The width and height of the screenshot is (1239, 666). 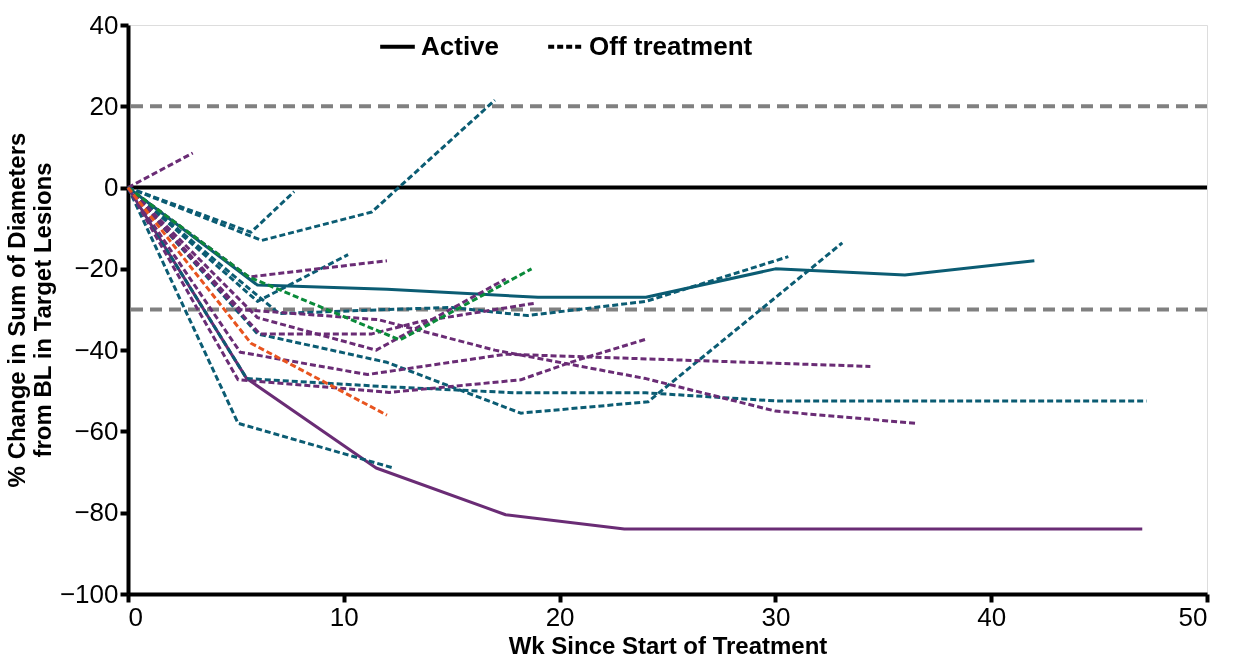 I want to click on x-tick-label: 50, so click(x=1193, y=616).